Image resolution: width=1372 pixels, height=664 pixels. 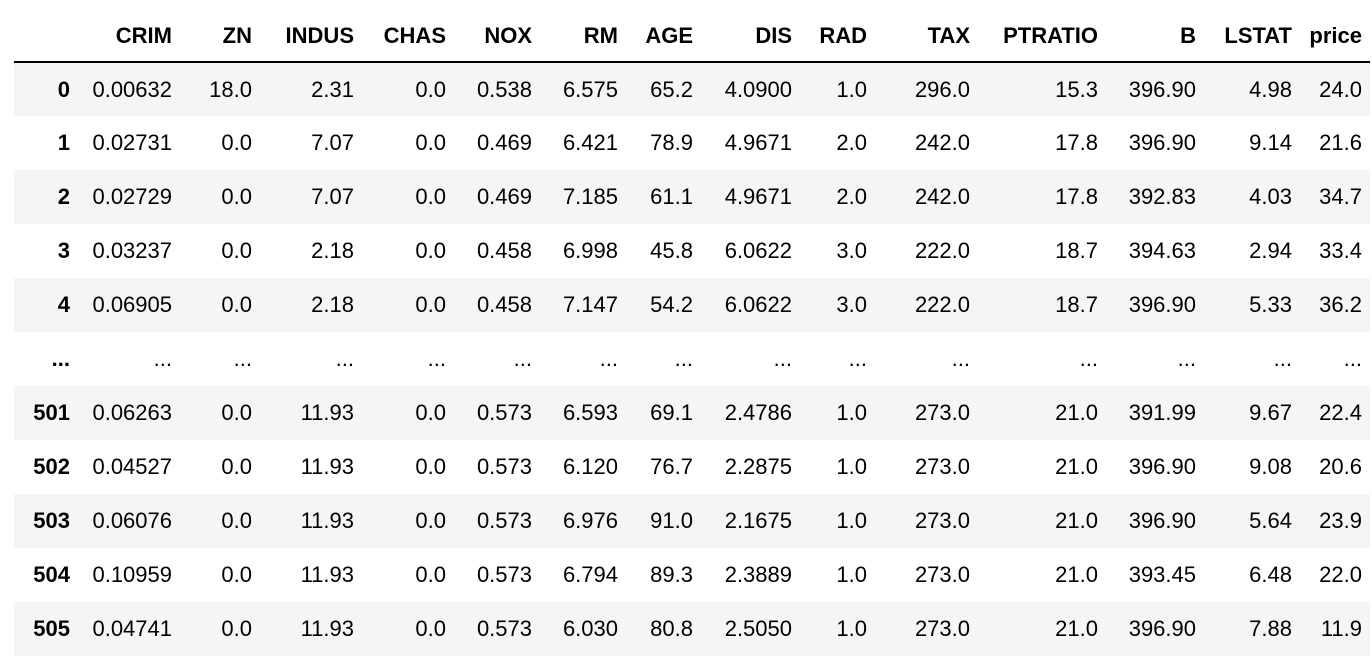 What do you see at coordinates (1335, 36) in the screenshot?
I see `column-header: price` at bounding box center [1335, 36].